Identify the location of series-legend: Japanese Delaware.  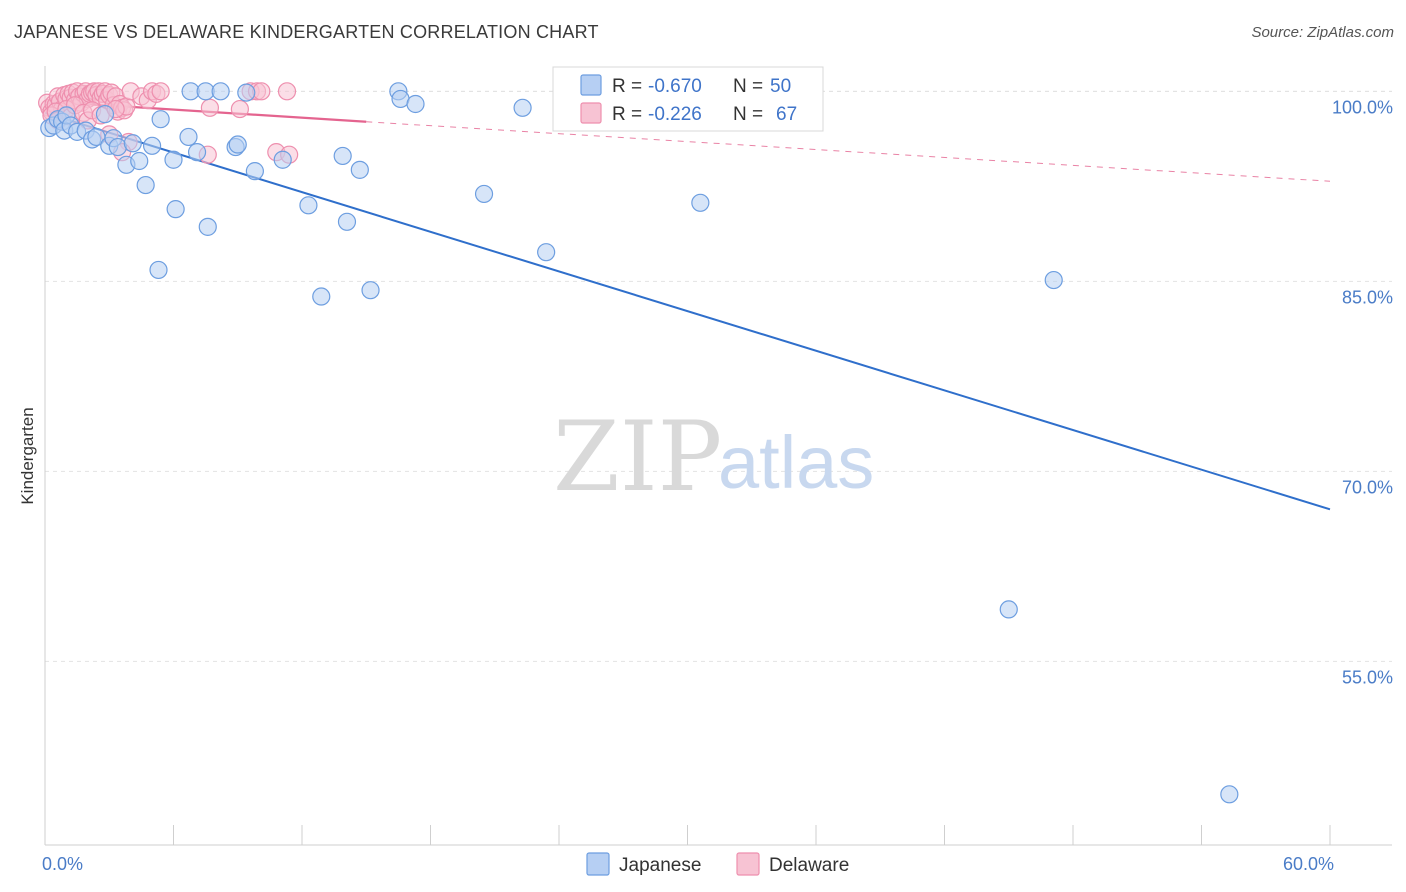
(717, 864).